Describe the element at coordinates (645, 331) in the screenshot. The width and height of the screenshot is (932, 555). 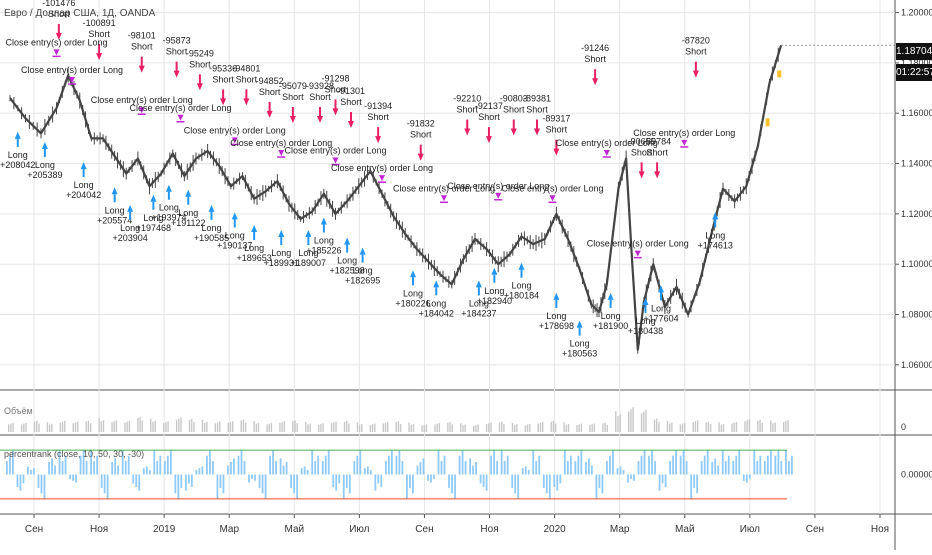
I see `long-trade-value: +180438` at that location.